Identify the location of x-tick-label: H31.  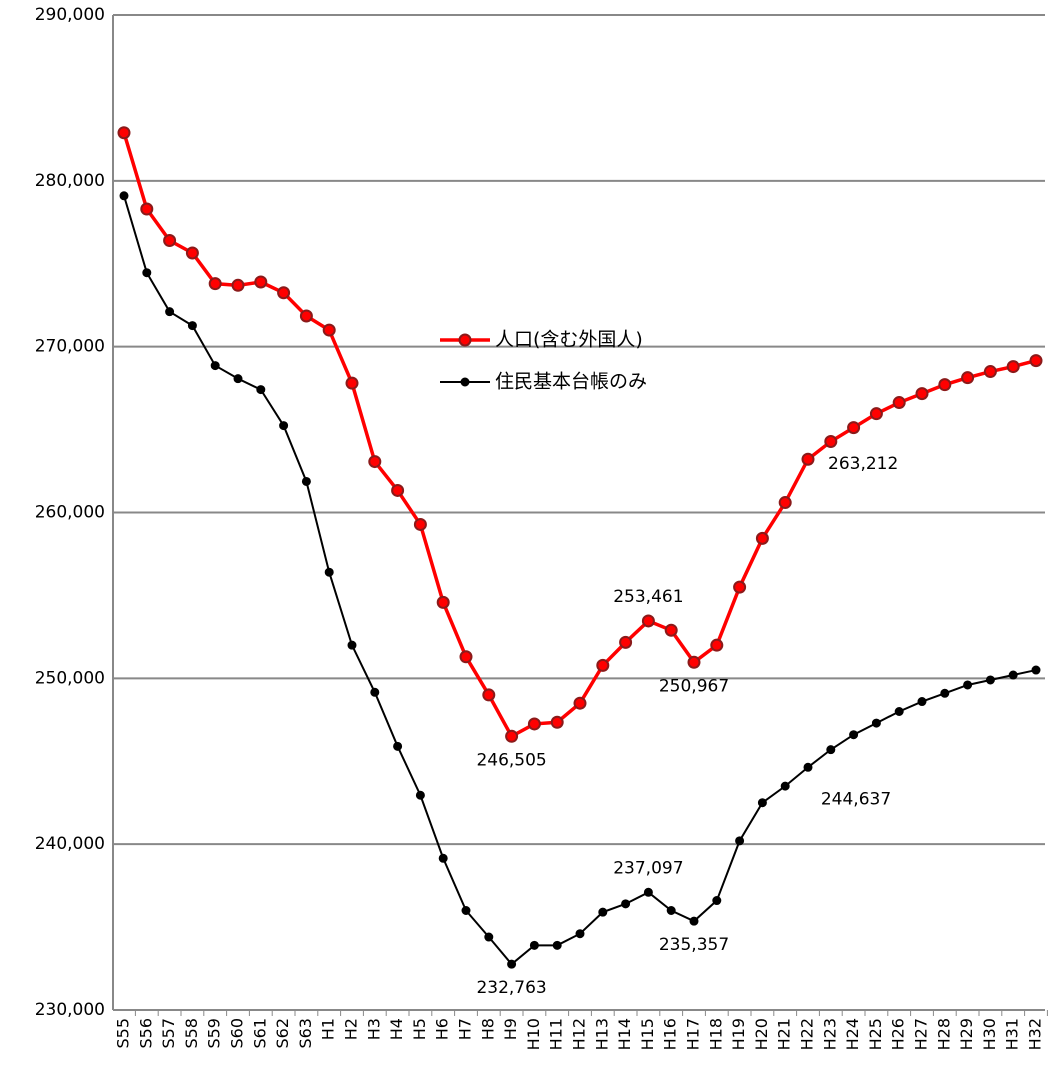
(1012, 1034).